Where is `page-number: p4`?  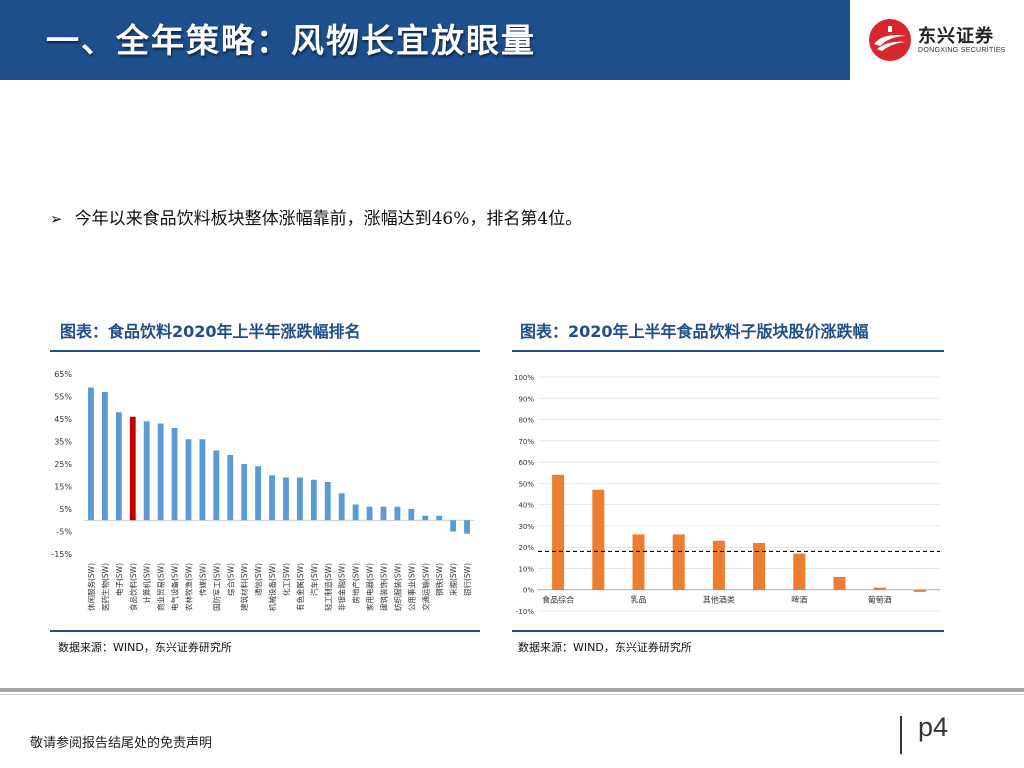
page-number: p4 is located at coordinates (933, 727).